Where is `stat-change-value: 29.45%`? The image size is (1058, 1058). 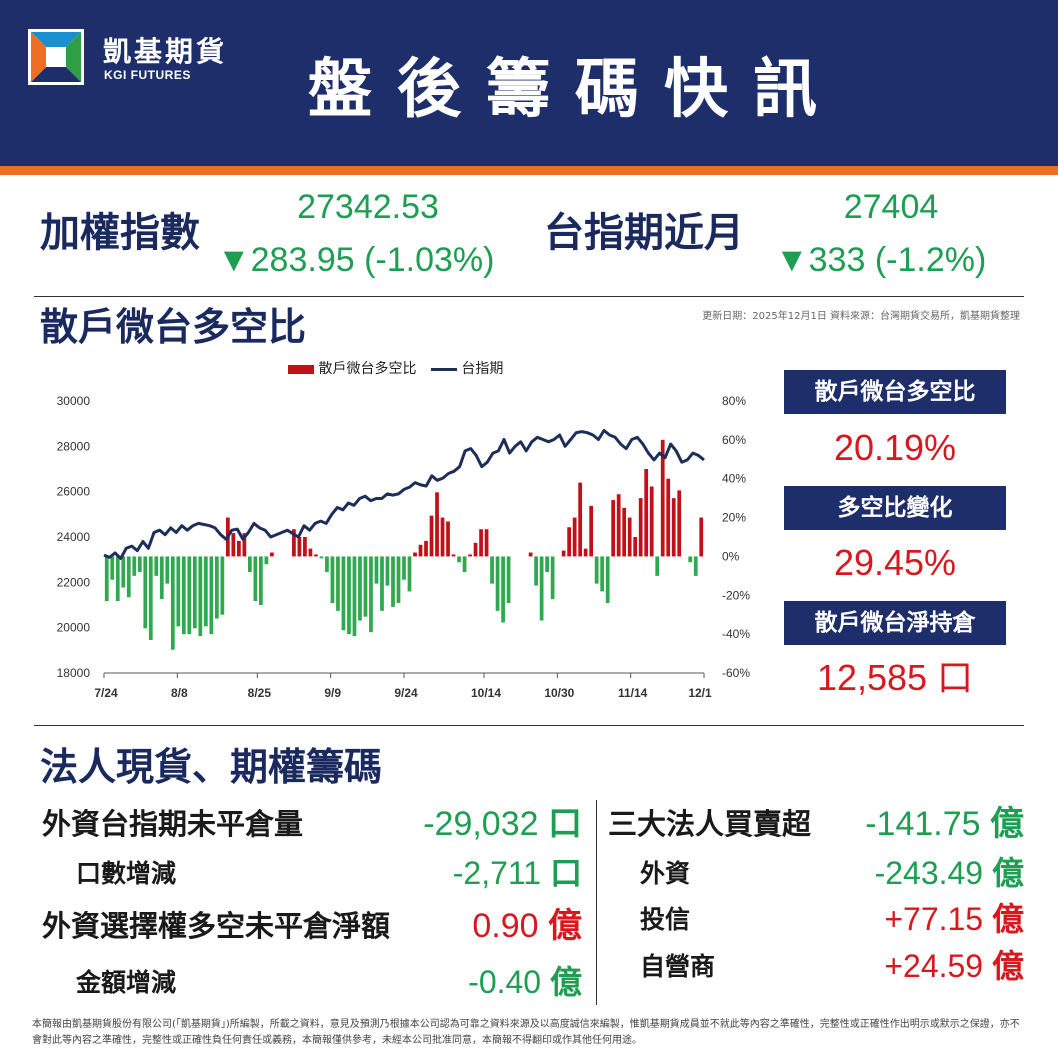 stat-change-value: 29.45% is located at coordinates (895, 562).